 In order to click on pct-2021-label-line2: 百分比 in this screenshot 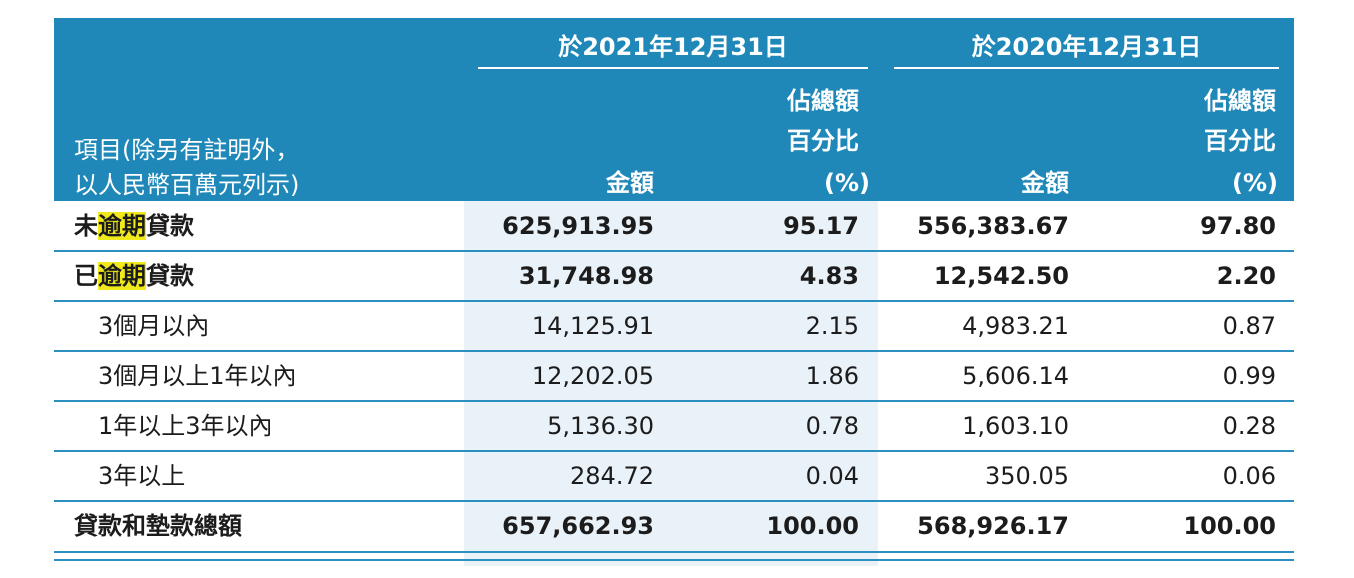, I will do `click(823, 141)`.